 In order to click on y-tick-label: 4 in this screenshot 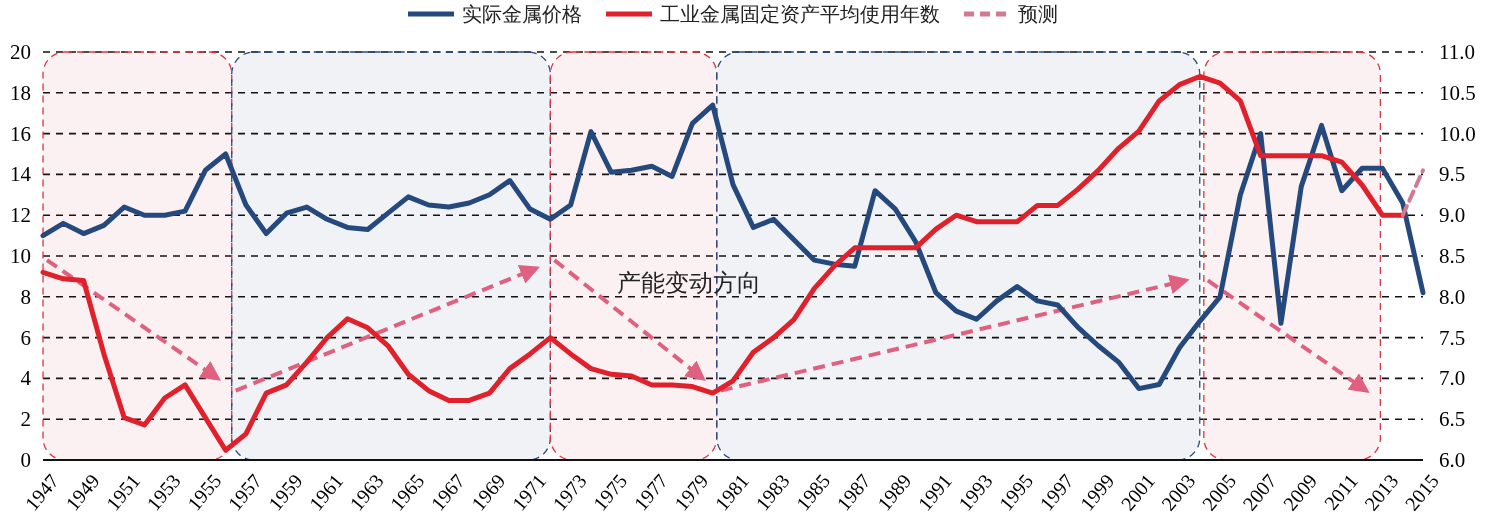, I will do `click(26, 378)`.